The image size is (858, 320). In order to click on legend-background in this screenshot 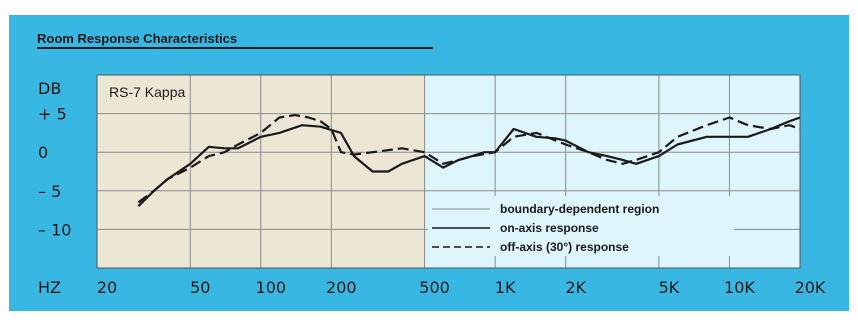, I will do `click(581, 226)`.